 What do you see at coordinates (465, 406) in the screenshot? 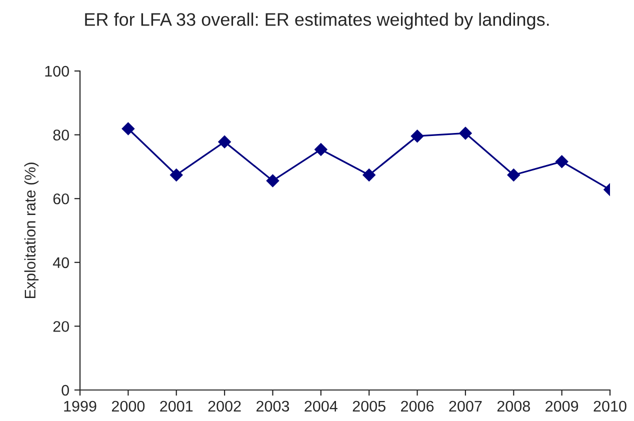
I see `x-tick-label: 2007` at bounding box center [465, 406].